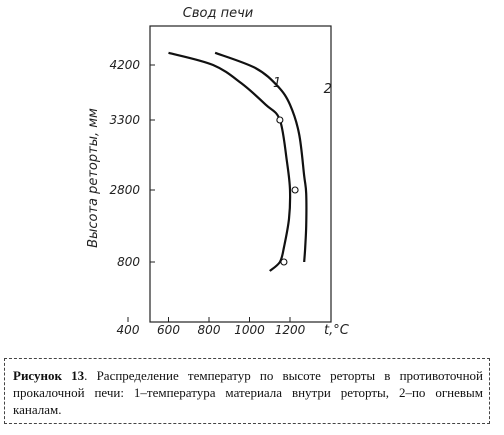  What do you see at coordinates (249, 330) in the screenshot?
I see `x-tick-label: 1000` at bounding box center [249, 330].